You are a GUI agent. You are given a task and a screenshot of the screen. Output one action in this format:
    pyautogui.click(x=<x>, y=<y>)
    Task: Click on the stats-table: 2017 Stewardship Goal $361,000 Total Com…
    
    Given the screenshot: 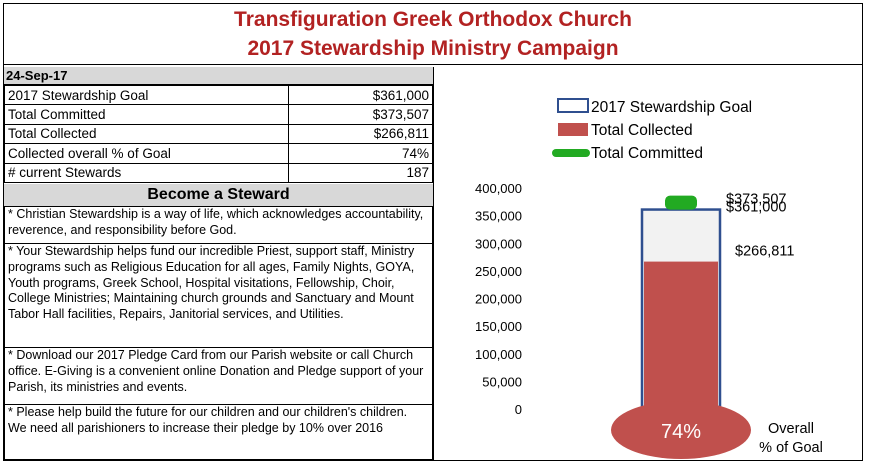 What is the action you would take?
    pyautogui.click(x=218, y=133)
    